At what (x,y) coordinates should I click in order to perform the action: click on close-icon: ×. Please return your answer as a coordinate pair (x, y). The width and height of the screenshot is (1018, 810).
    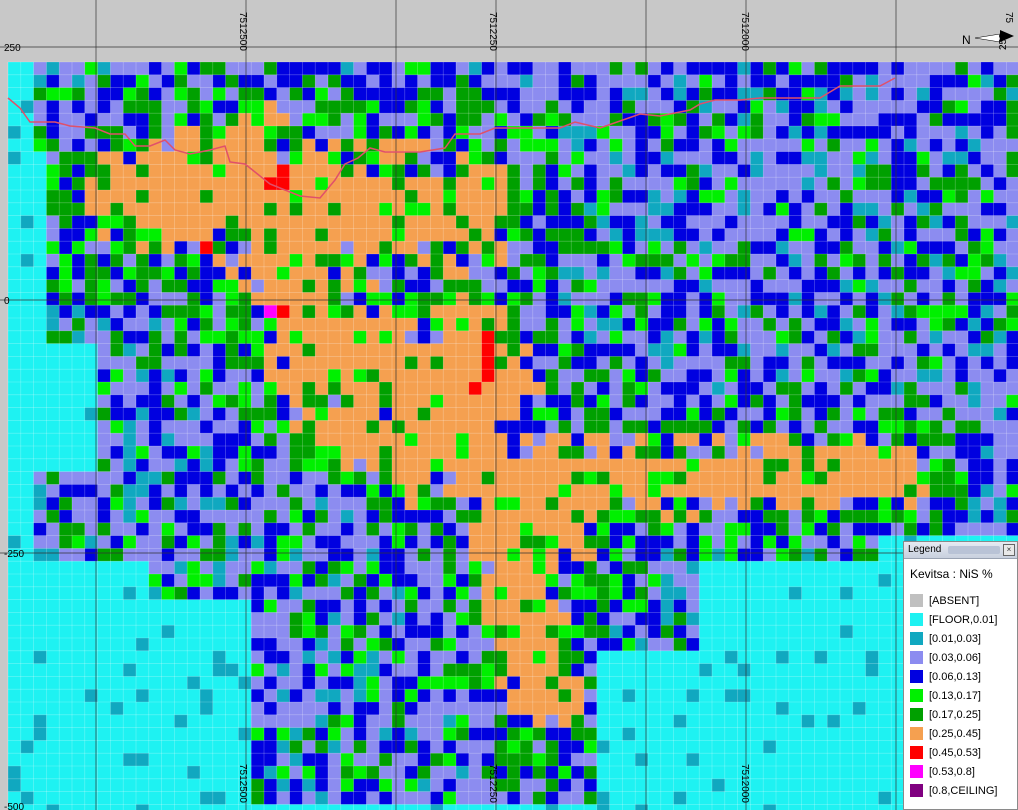
    Looking at the image, I should click on (1009, 550).